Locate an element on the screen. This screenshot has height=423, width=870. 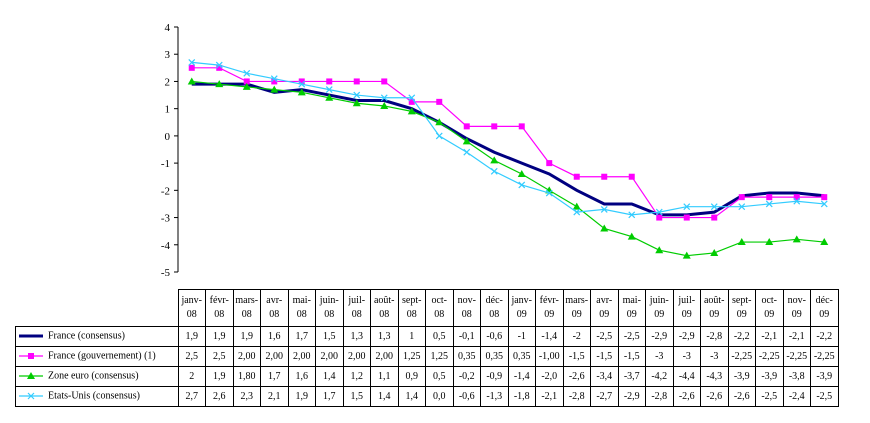
table-cell: -3,8 is located at coordinates (796, 376).